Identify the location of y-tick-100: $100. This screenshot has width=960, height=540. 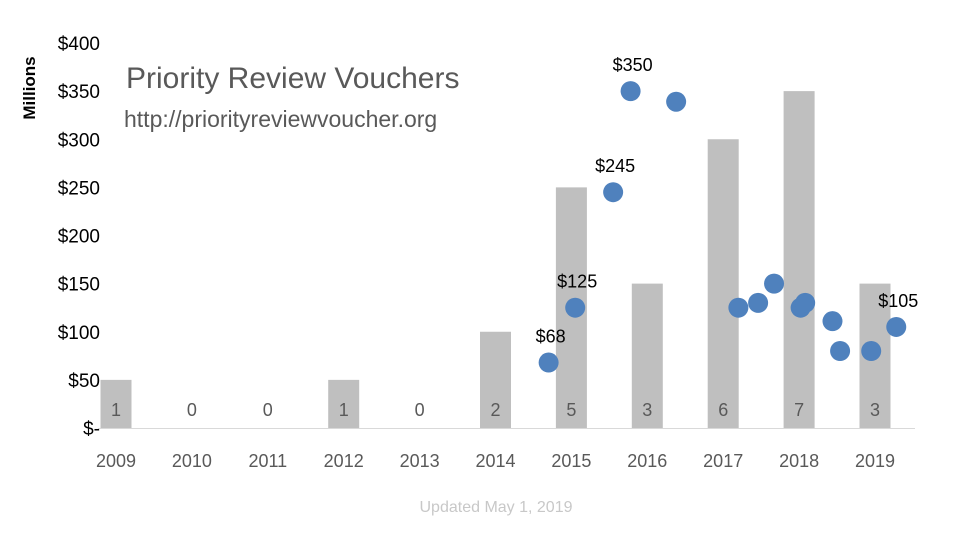
(79, 333).